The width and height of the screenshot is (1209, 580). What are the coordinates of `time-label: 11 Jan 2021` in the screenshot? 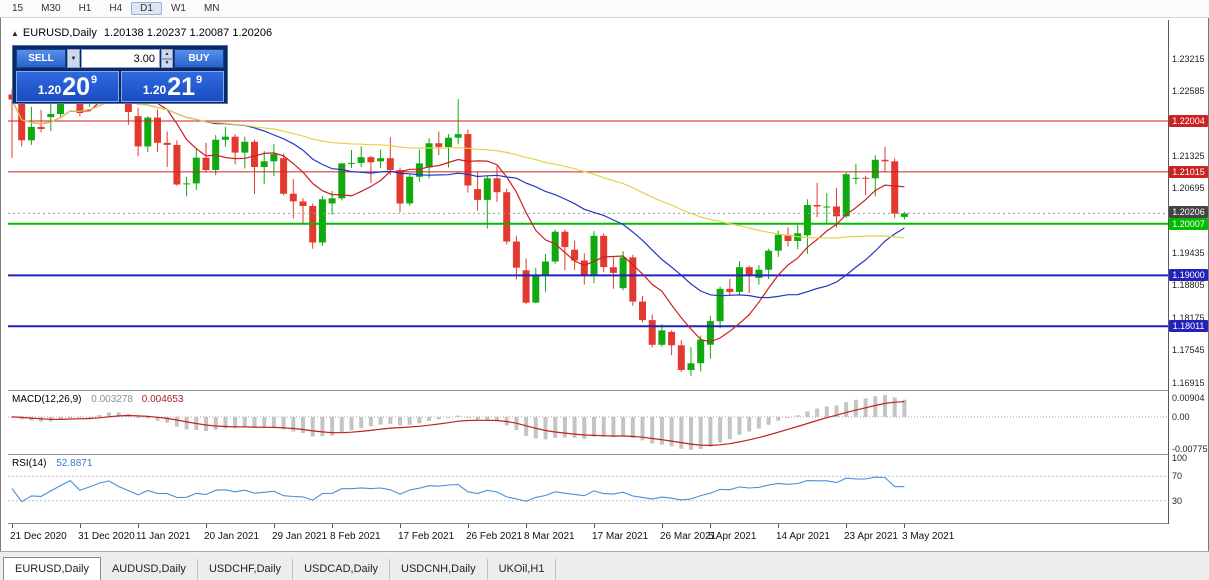 It's located at (163, 536).